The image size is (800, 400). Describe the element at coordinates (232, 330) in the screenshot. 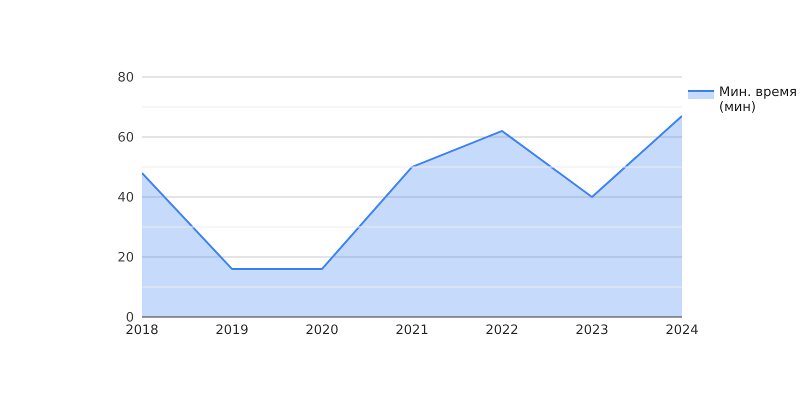

I see `x-tick-label: 2019` at that location.